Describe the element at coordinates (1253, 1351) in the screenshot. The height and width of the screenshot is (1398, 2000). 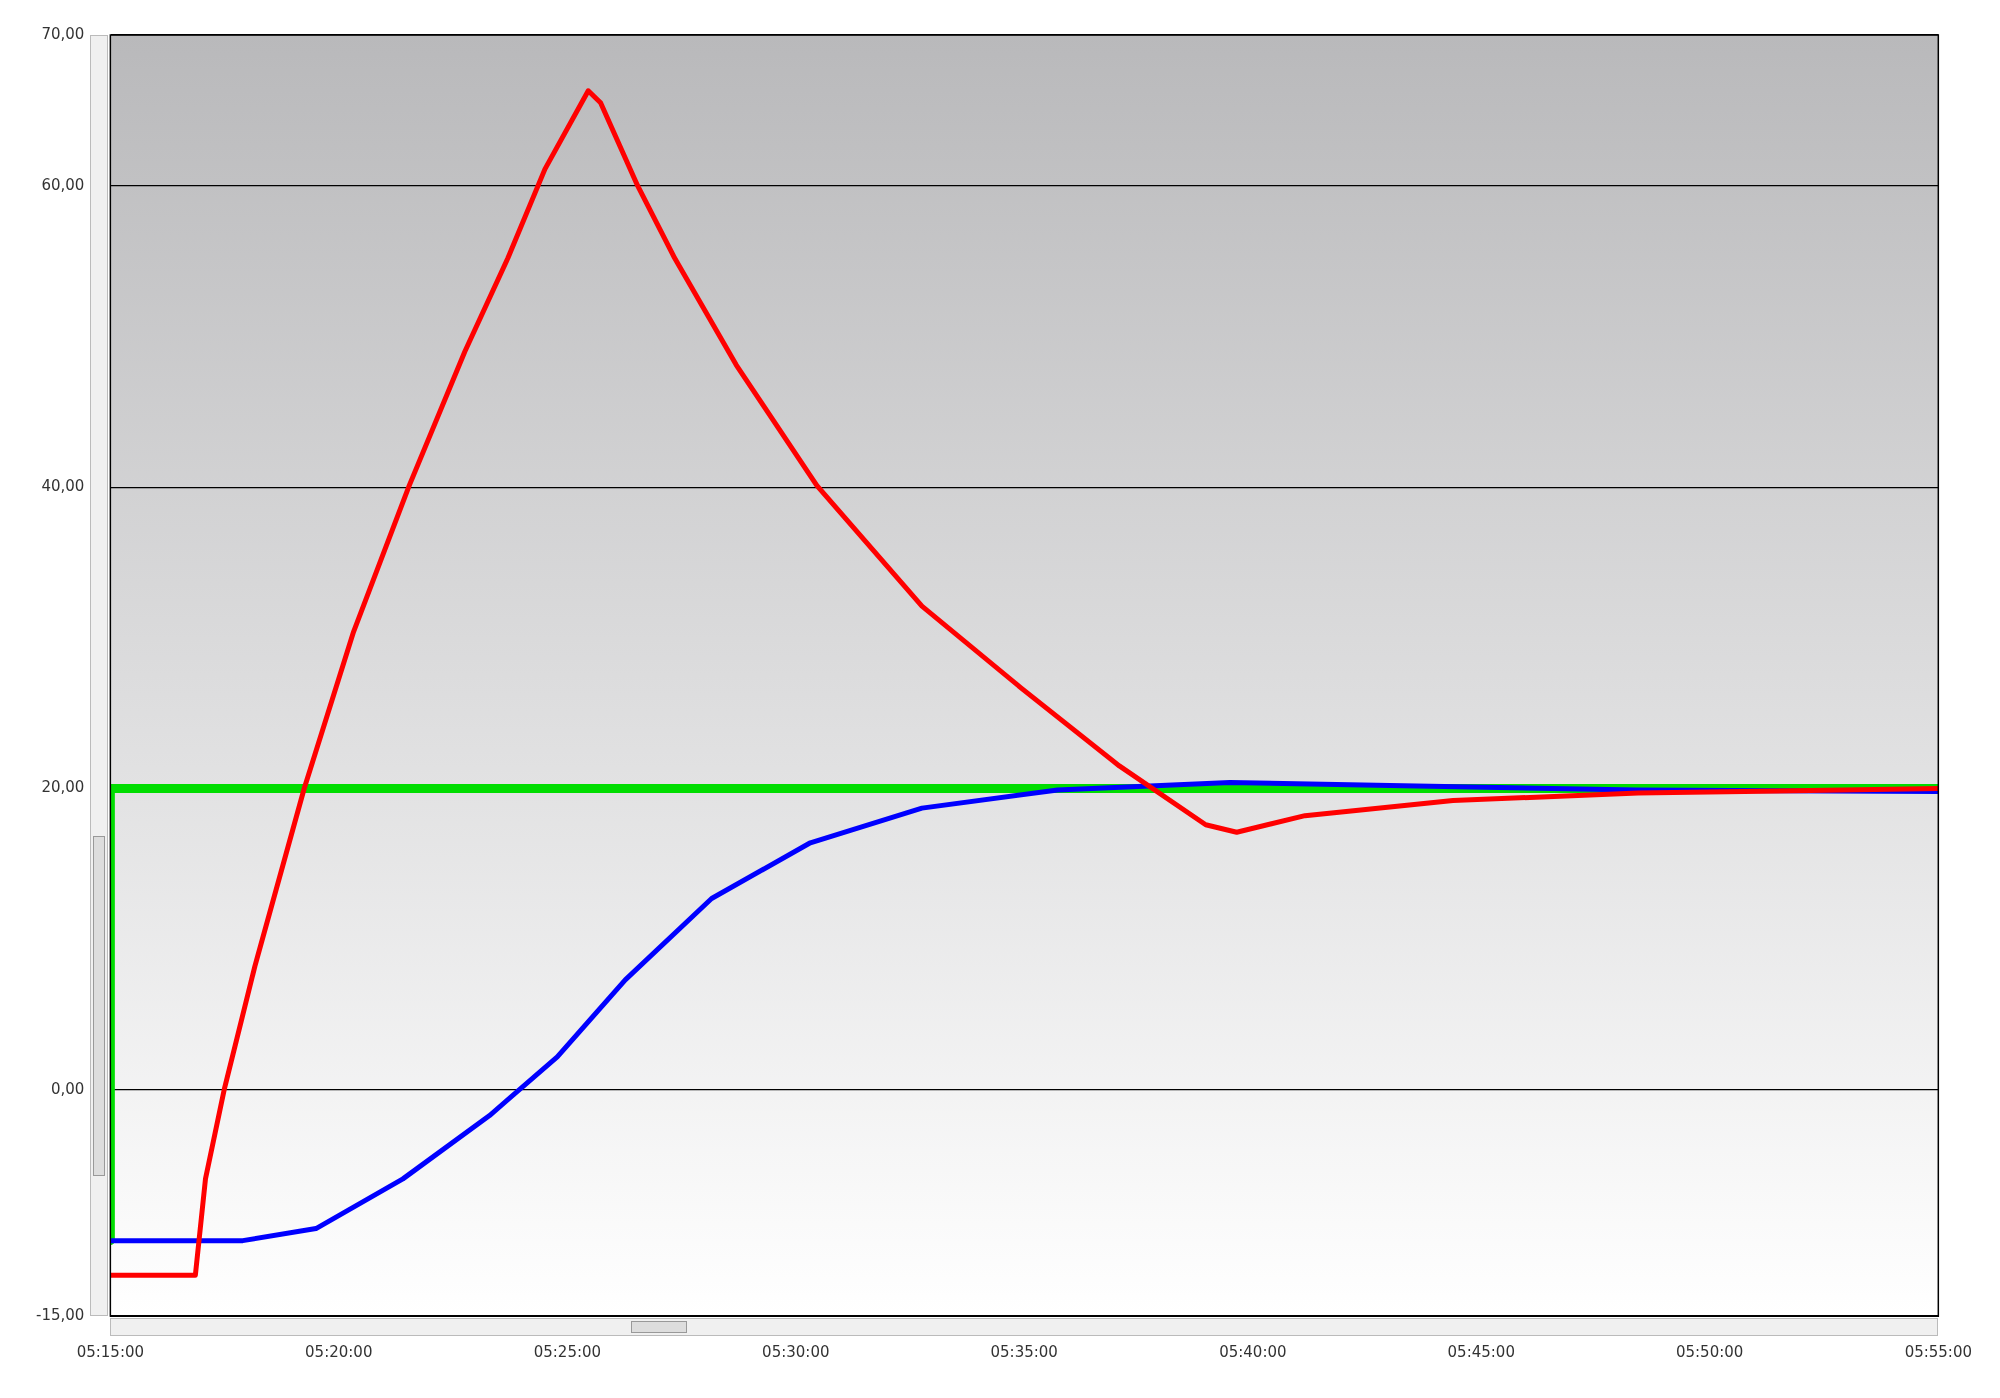
I see `x-tick-label: 05:40:00` at that location.